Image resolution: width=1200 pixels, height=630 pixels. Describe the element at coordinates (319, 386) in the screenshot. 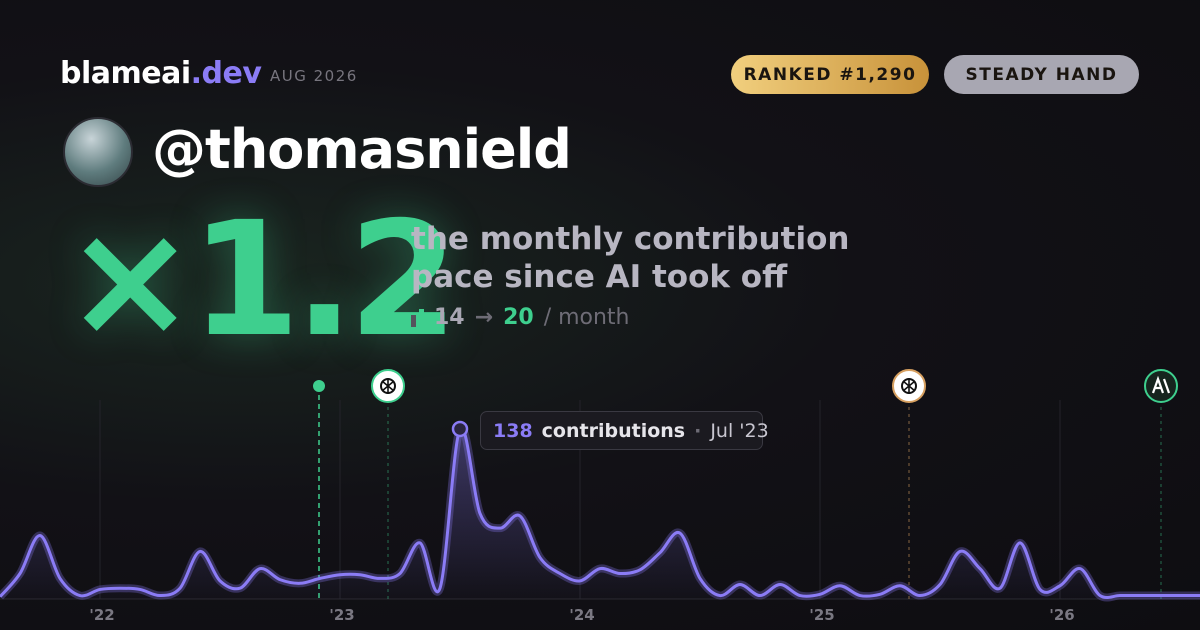

I see `event-dot` at that location.